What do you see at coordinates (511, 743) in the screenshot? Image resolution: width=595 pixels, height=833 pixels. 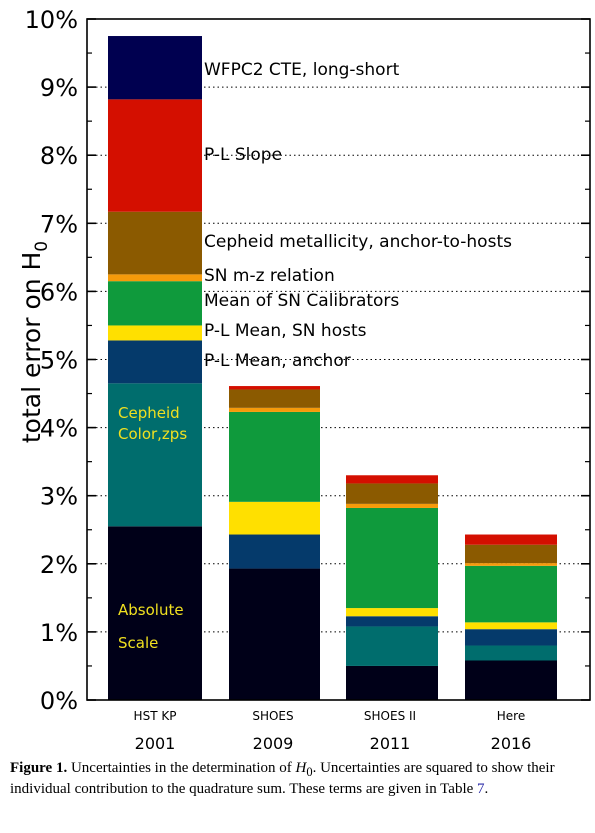 I see `x-year-label-3: 2016` at bounding box center [511, 743].